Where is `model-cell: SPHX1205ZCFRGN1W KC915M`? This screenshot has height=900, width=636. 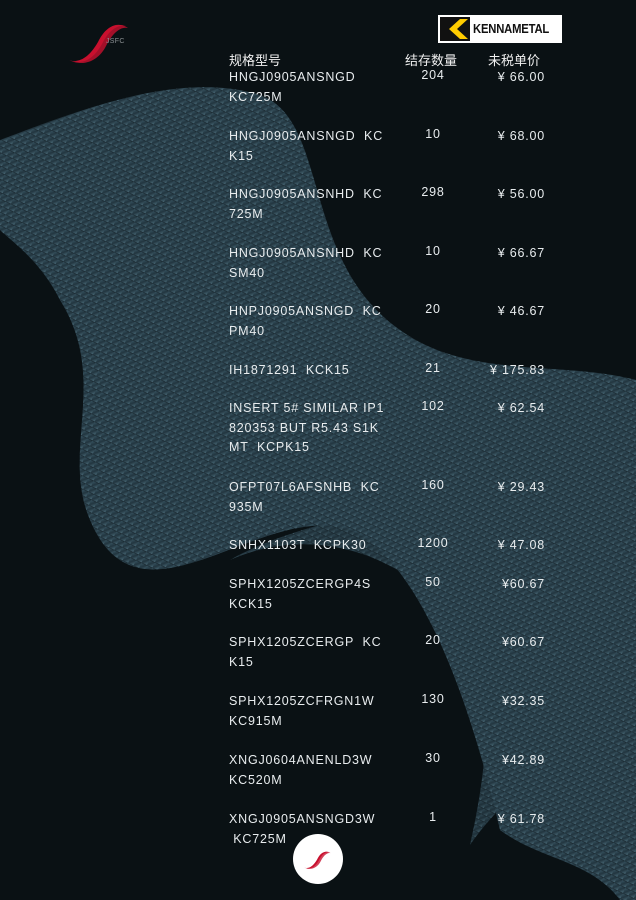 model-cell: SPHX1205ZCFRGN1W KC915M is located at coordinates (302, 711).